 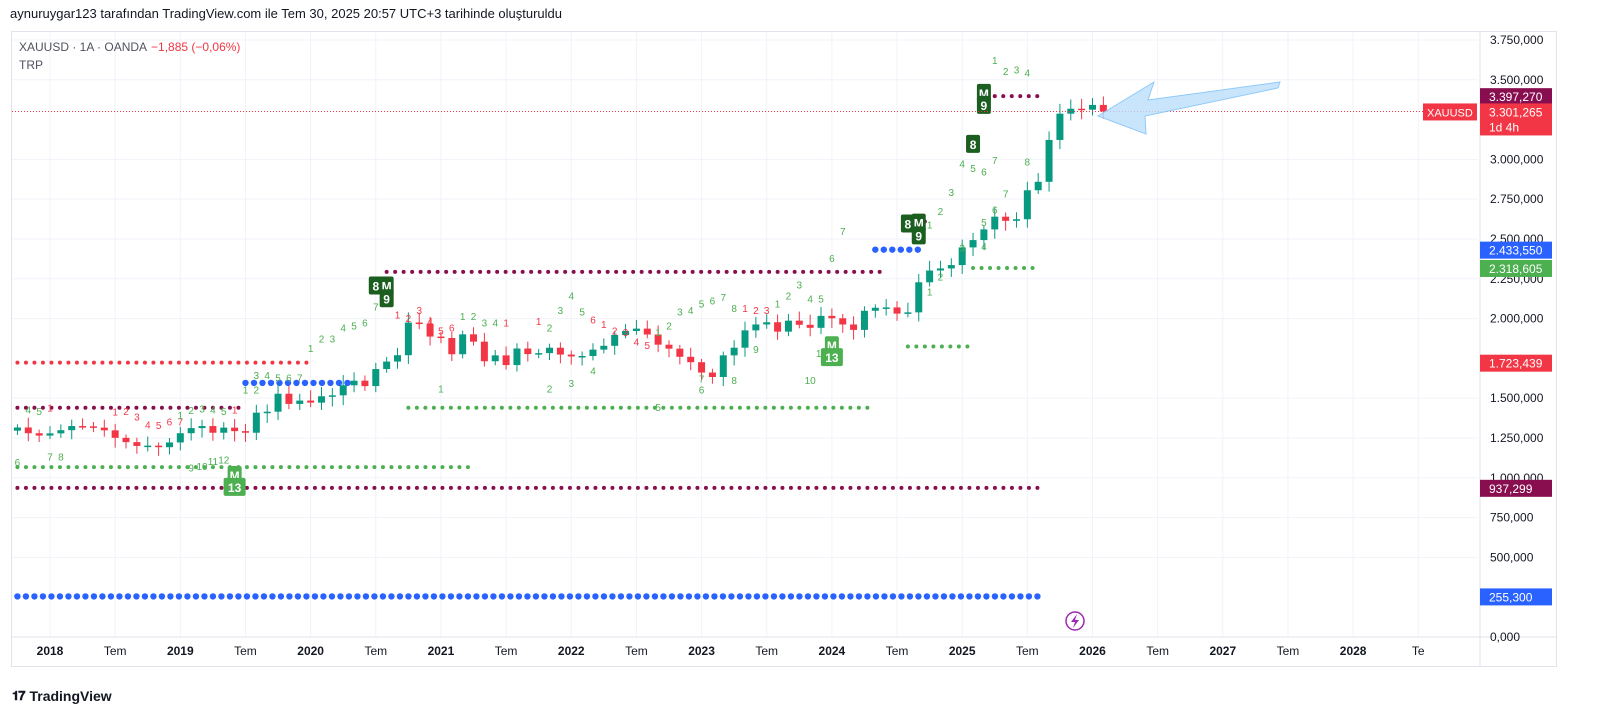 I want to click on symbol-info: XAUUSD · 1A · OANDA, so click(x=83, y=47).